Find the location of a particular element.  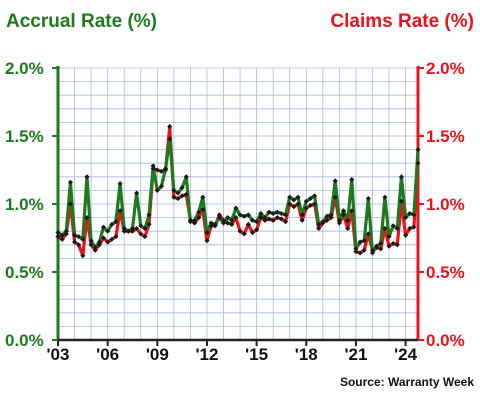

right-axis-title: Claims Rate (%) is located at coordinates (402, 21).